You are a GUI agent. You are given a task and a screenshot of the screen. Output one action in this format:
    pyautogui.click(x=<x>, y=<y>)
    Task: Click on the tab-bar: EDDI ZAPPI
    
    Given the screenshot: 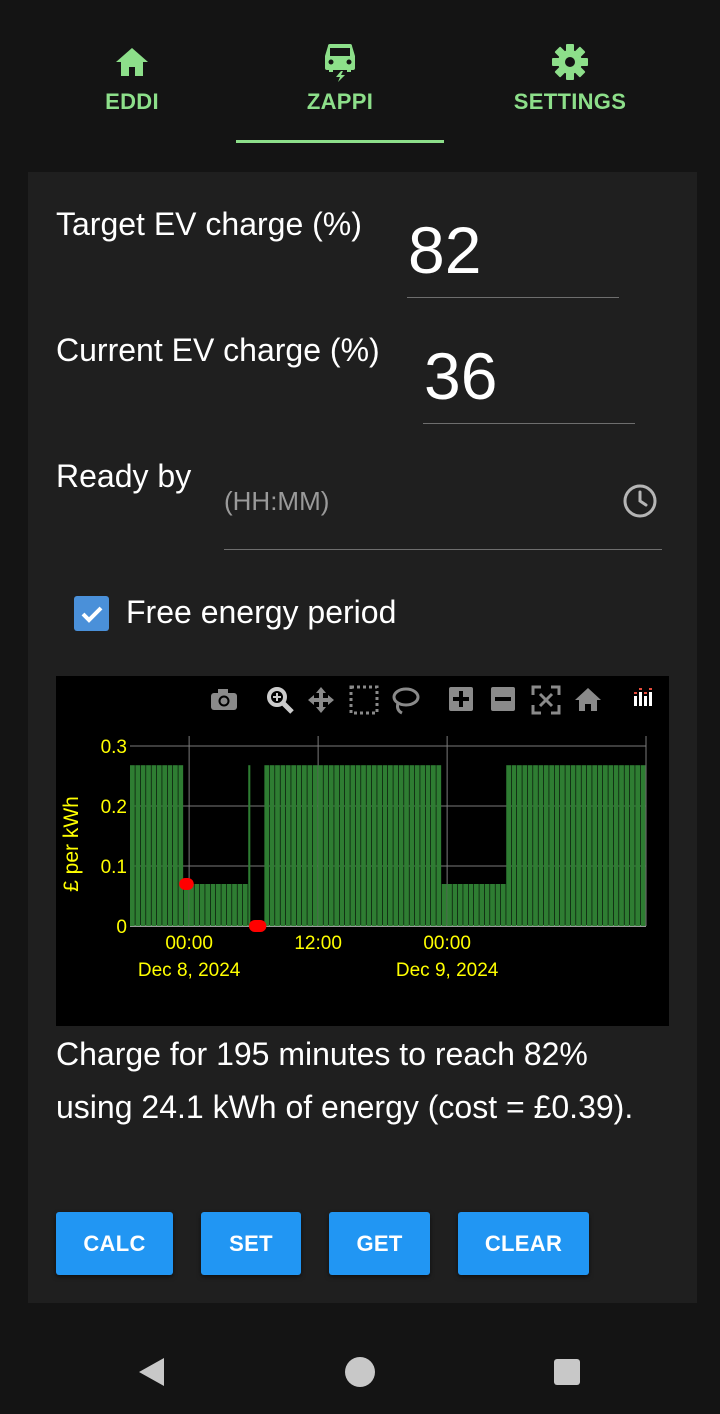 What is the action you would take?
    pyautogui.click(x=360, y=72)
    